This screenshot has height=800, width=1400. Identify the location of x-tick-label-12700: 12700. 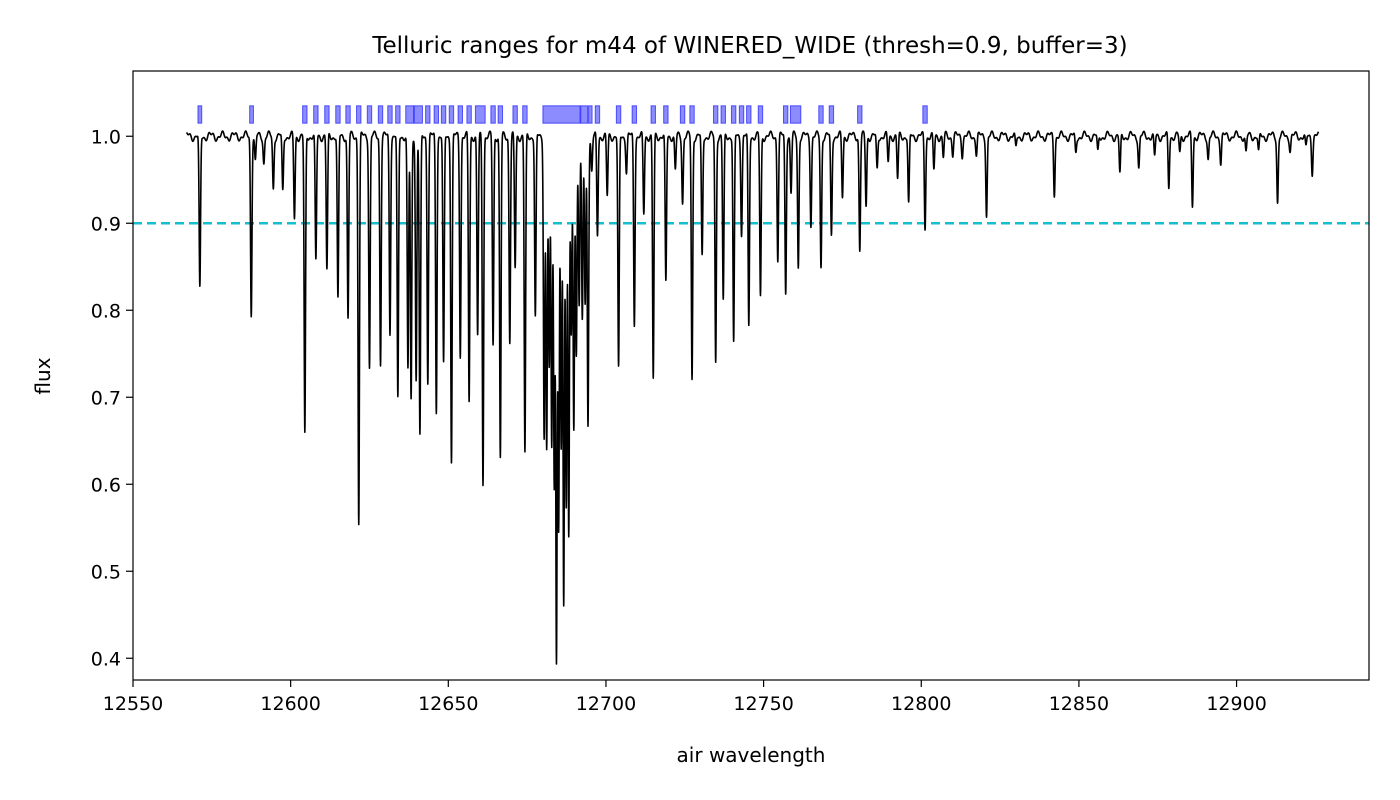
(606, 704).